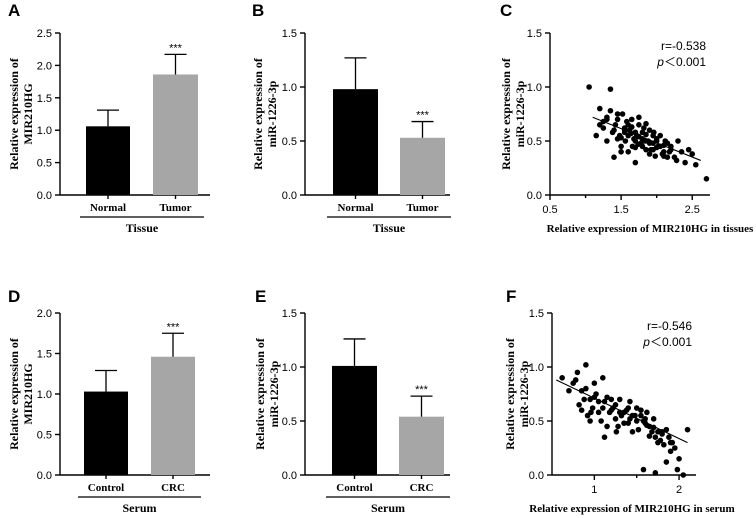  I want to click on y-tick-label-D-1: 0.5, so click(44, 436).